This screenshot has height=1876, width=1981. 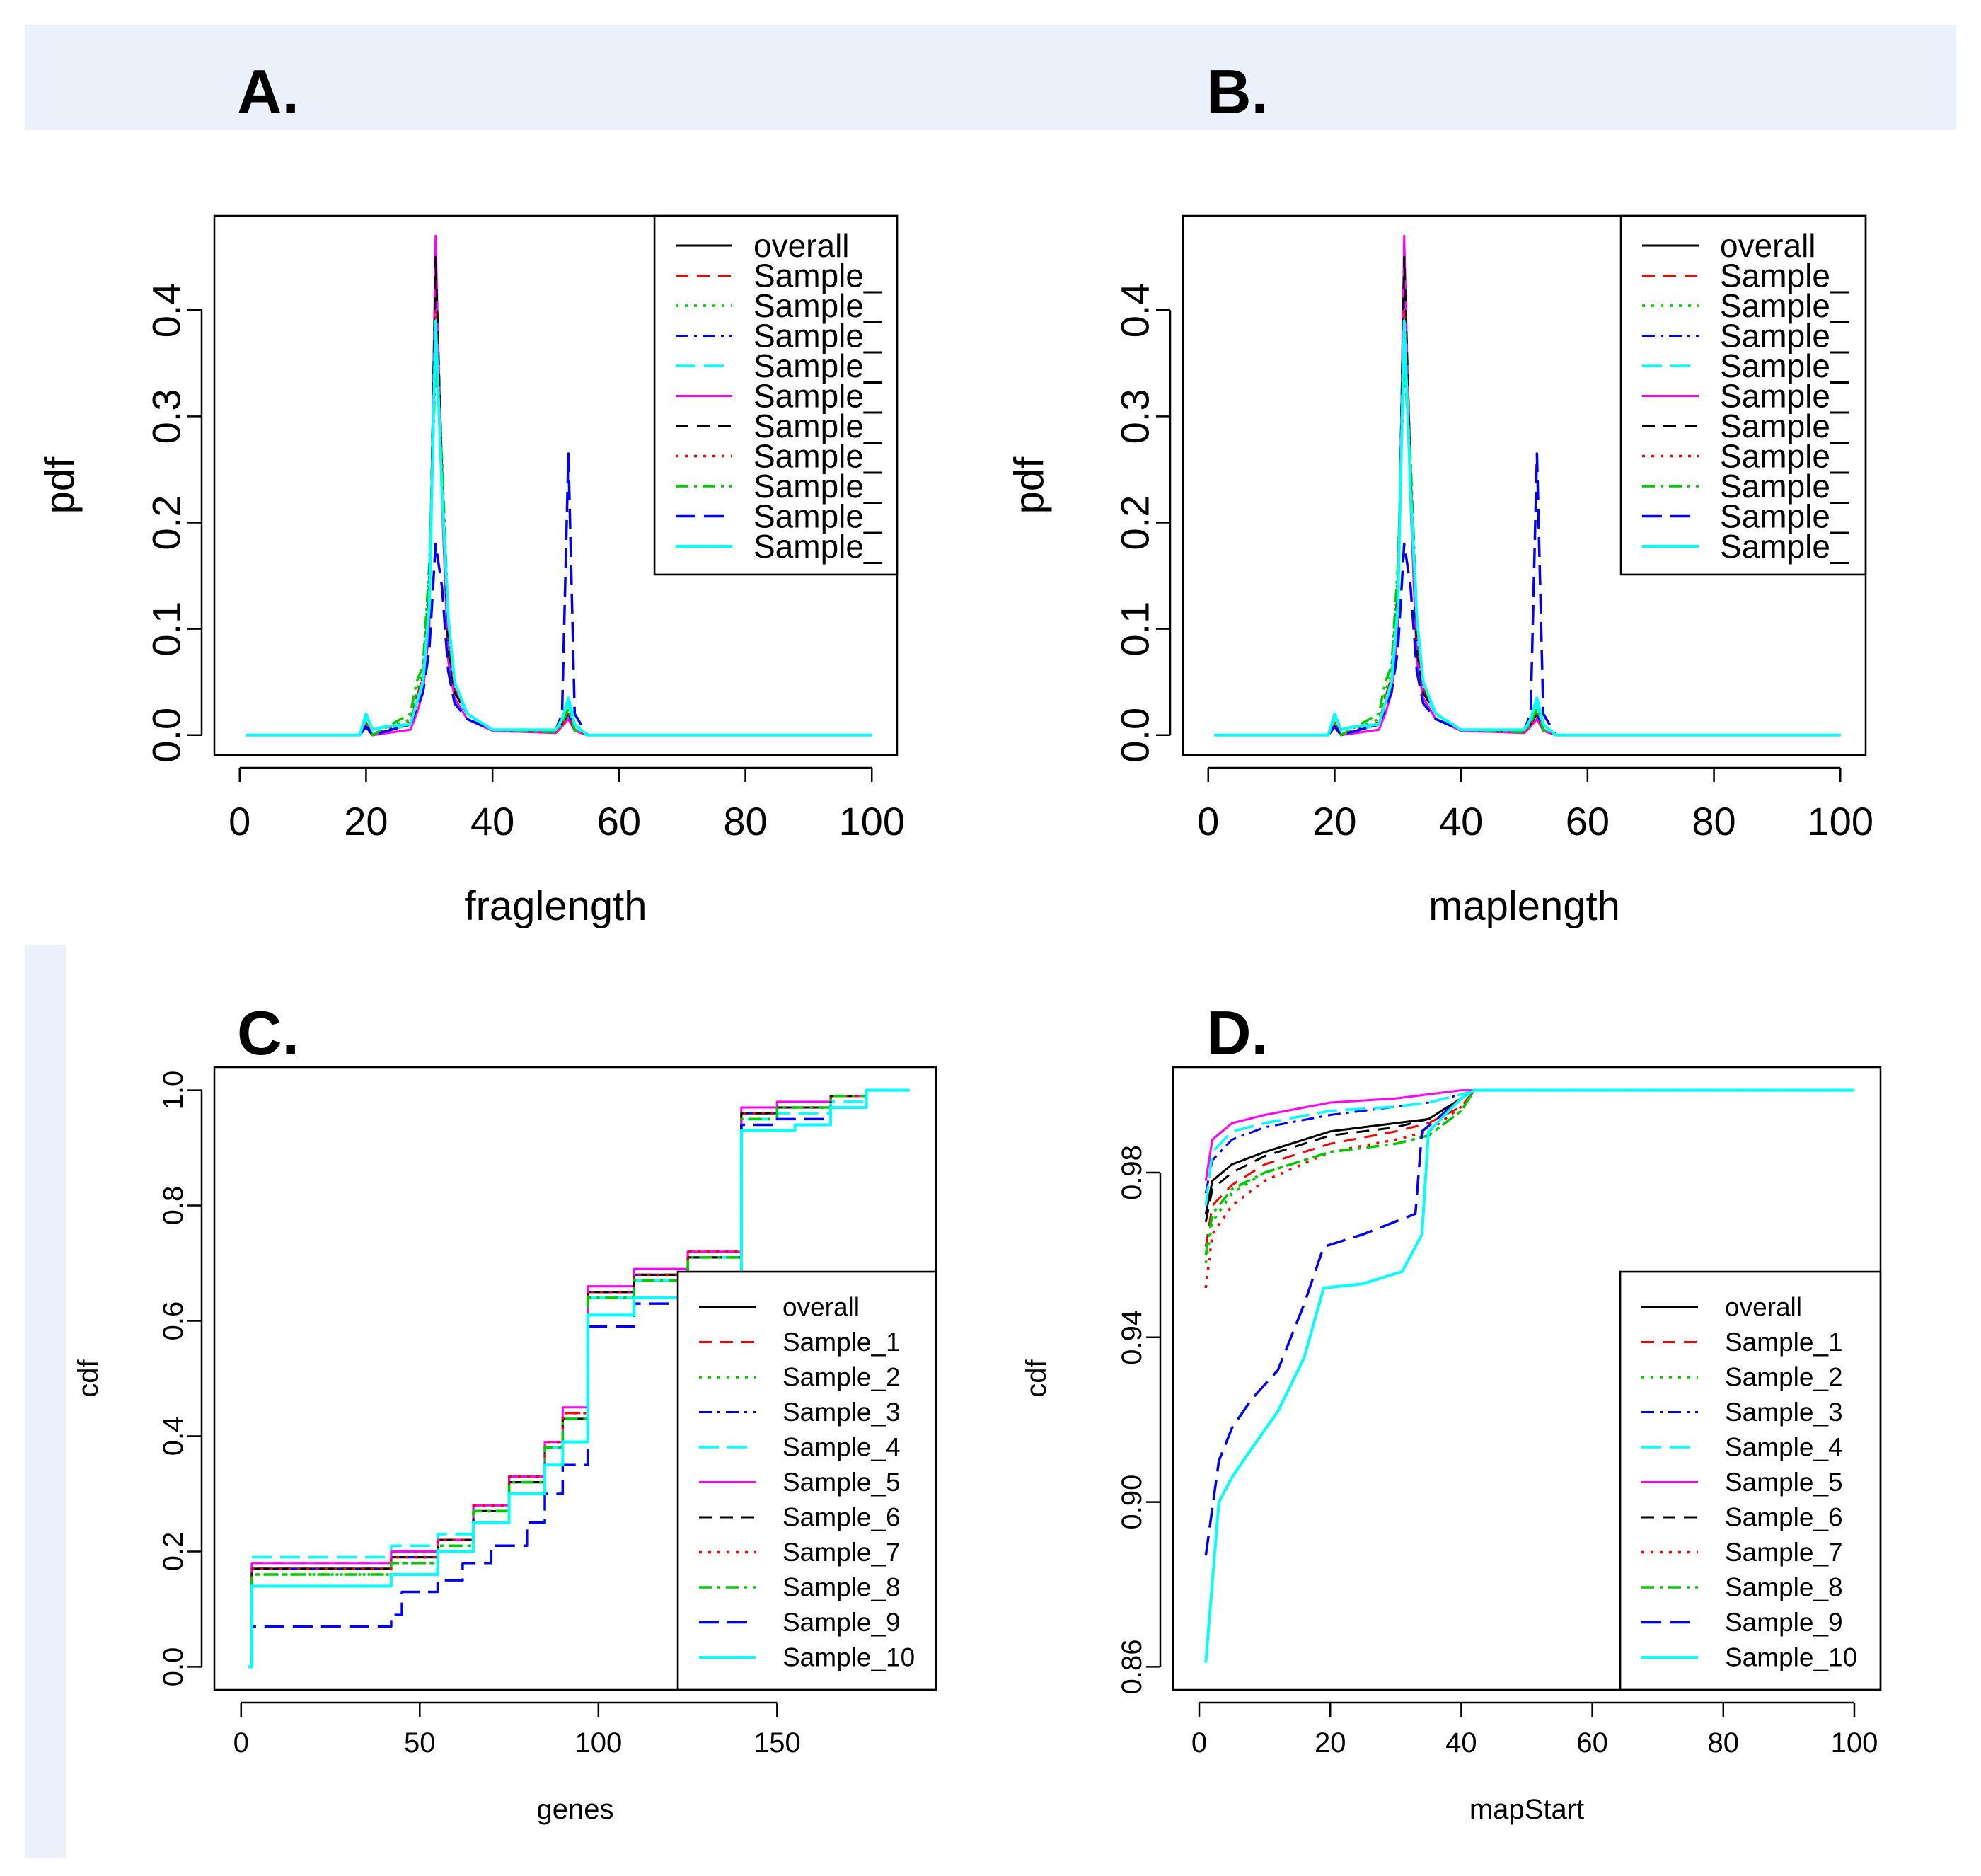 I want to click on panel-label-a: A., so click(x=268, y=92).